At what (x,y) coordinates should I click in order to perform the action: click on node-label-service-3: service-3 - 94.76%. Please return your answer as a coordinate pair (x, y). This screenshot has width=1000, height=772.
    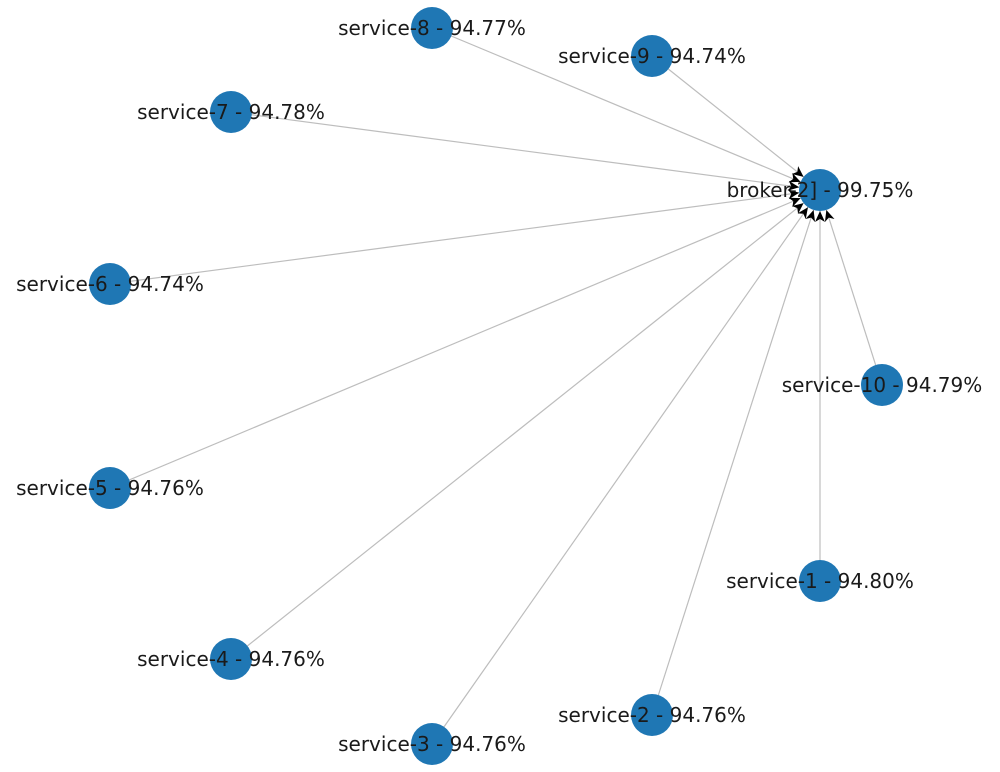
    Looking at the image, I should click on (432, 744).